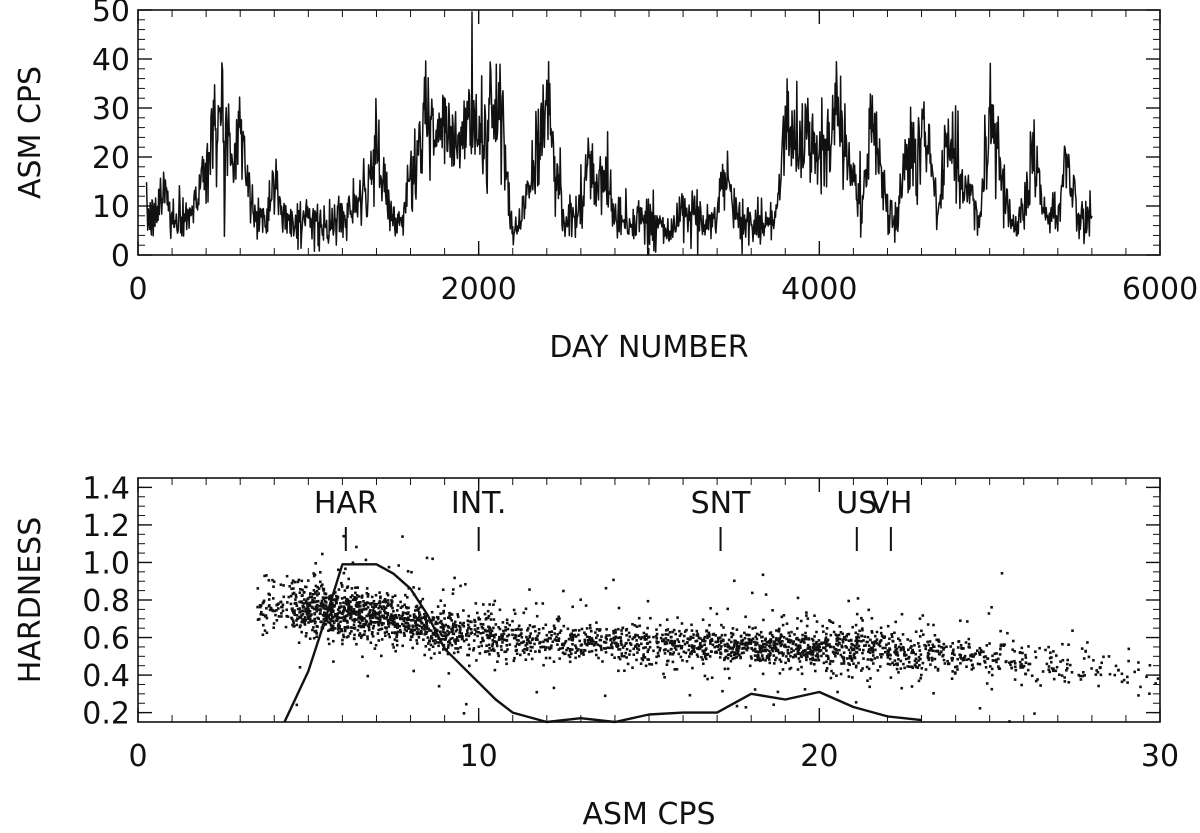 Image resolution: width=1200 pixels, height=833 pixels. I want to click on y-tick-label: 1.4, so click(106, 488).